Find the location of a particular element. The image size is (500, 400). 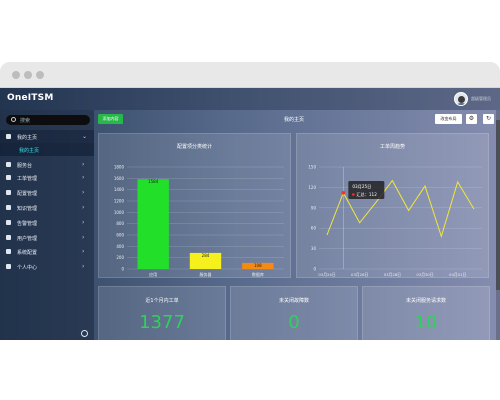

chart-title: 配置项分类统计 is located at coordinates (194, 147).